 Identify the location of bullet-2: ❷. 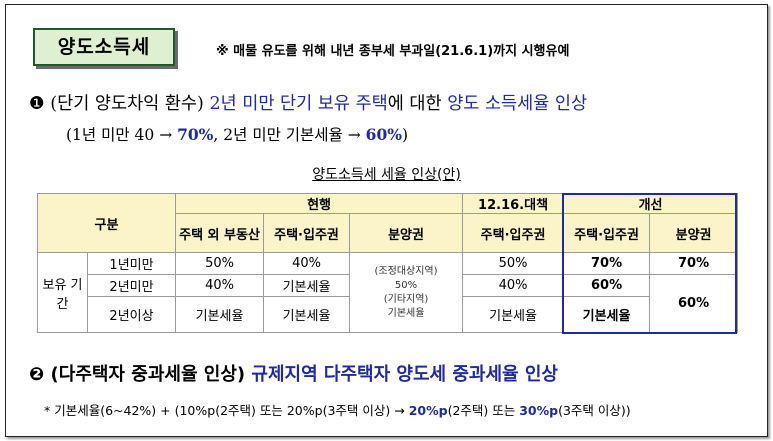
(37, 374).